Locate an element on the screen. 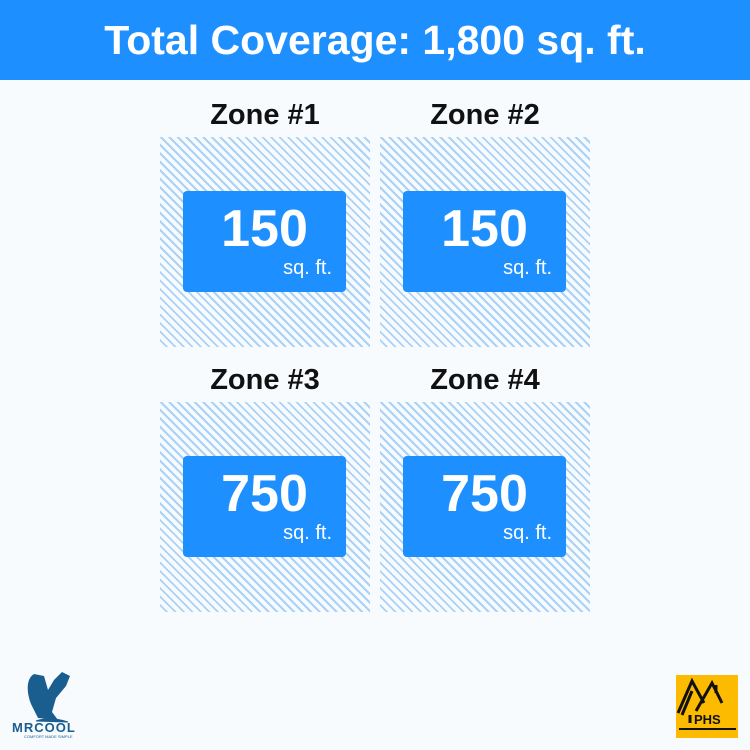  zone-title: Zone #4 is located at coordinates (485, 380).